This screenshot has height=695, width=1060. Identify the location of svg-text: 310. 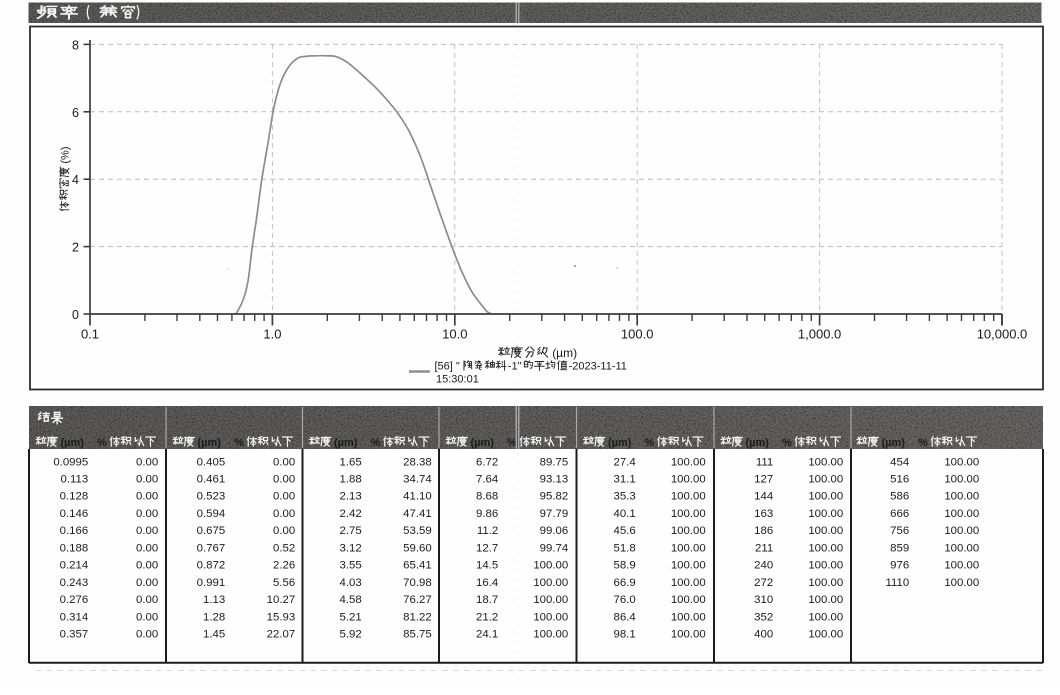
(763, 600).